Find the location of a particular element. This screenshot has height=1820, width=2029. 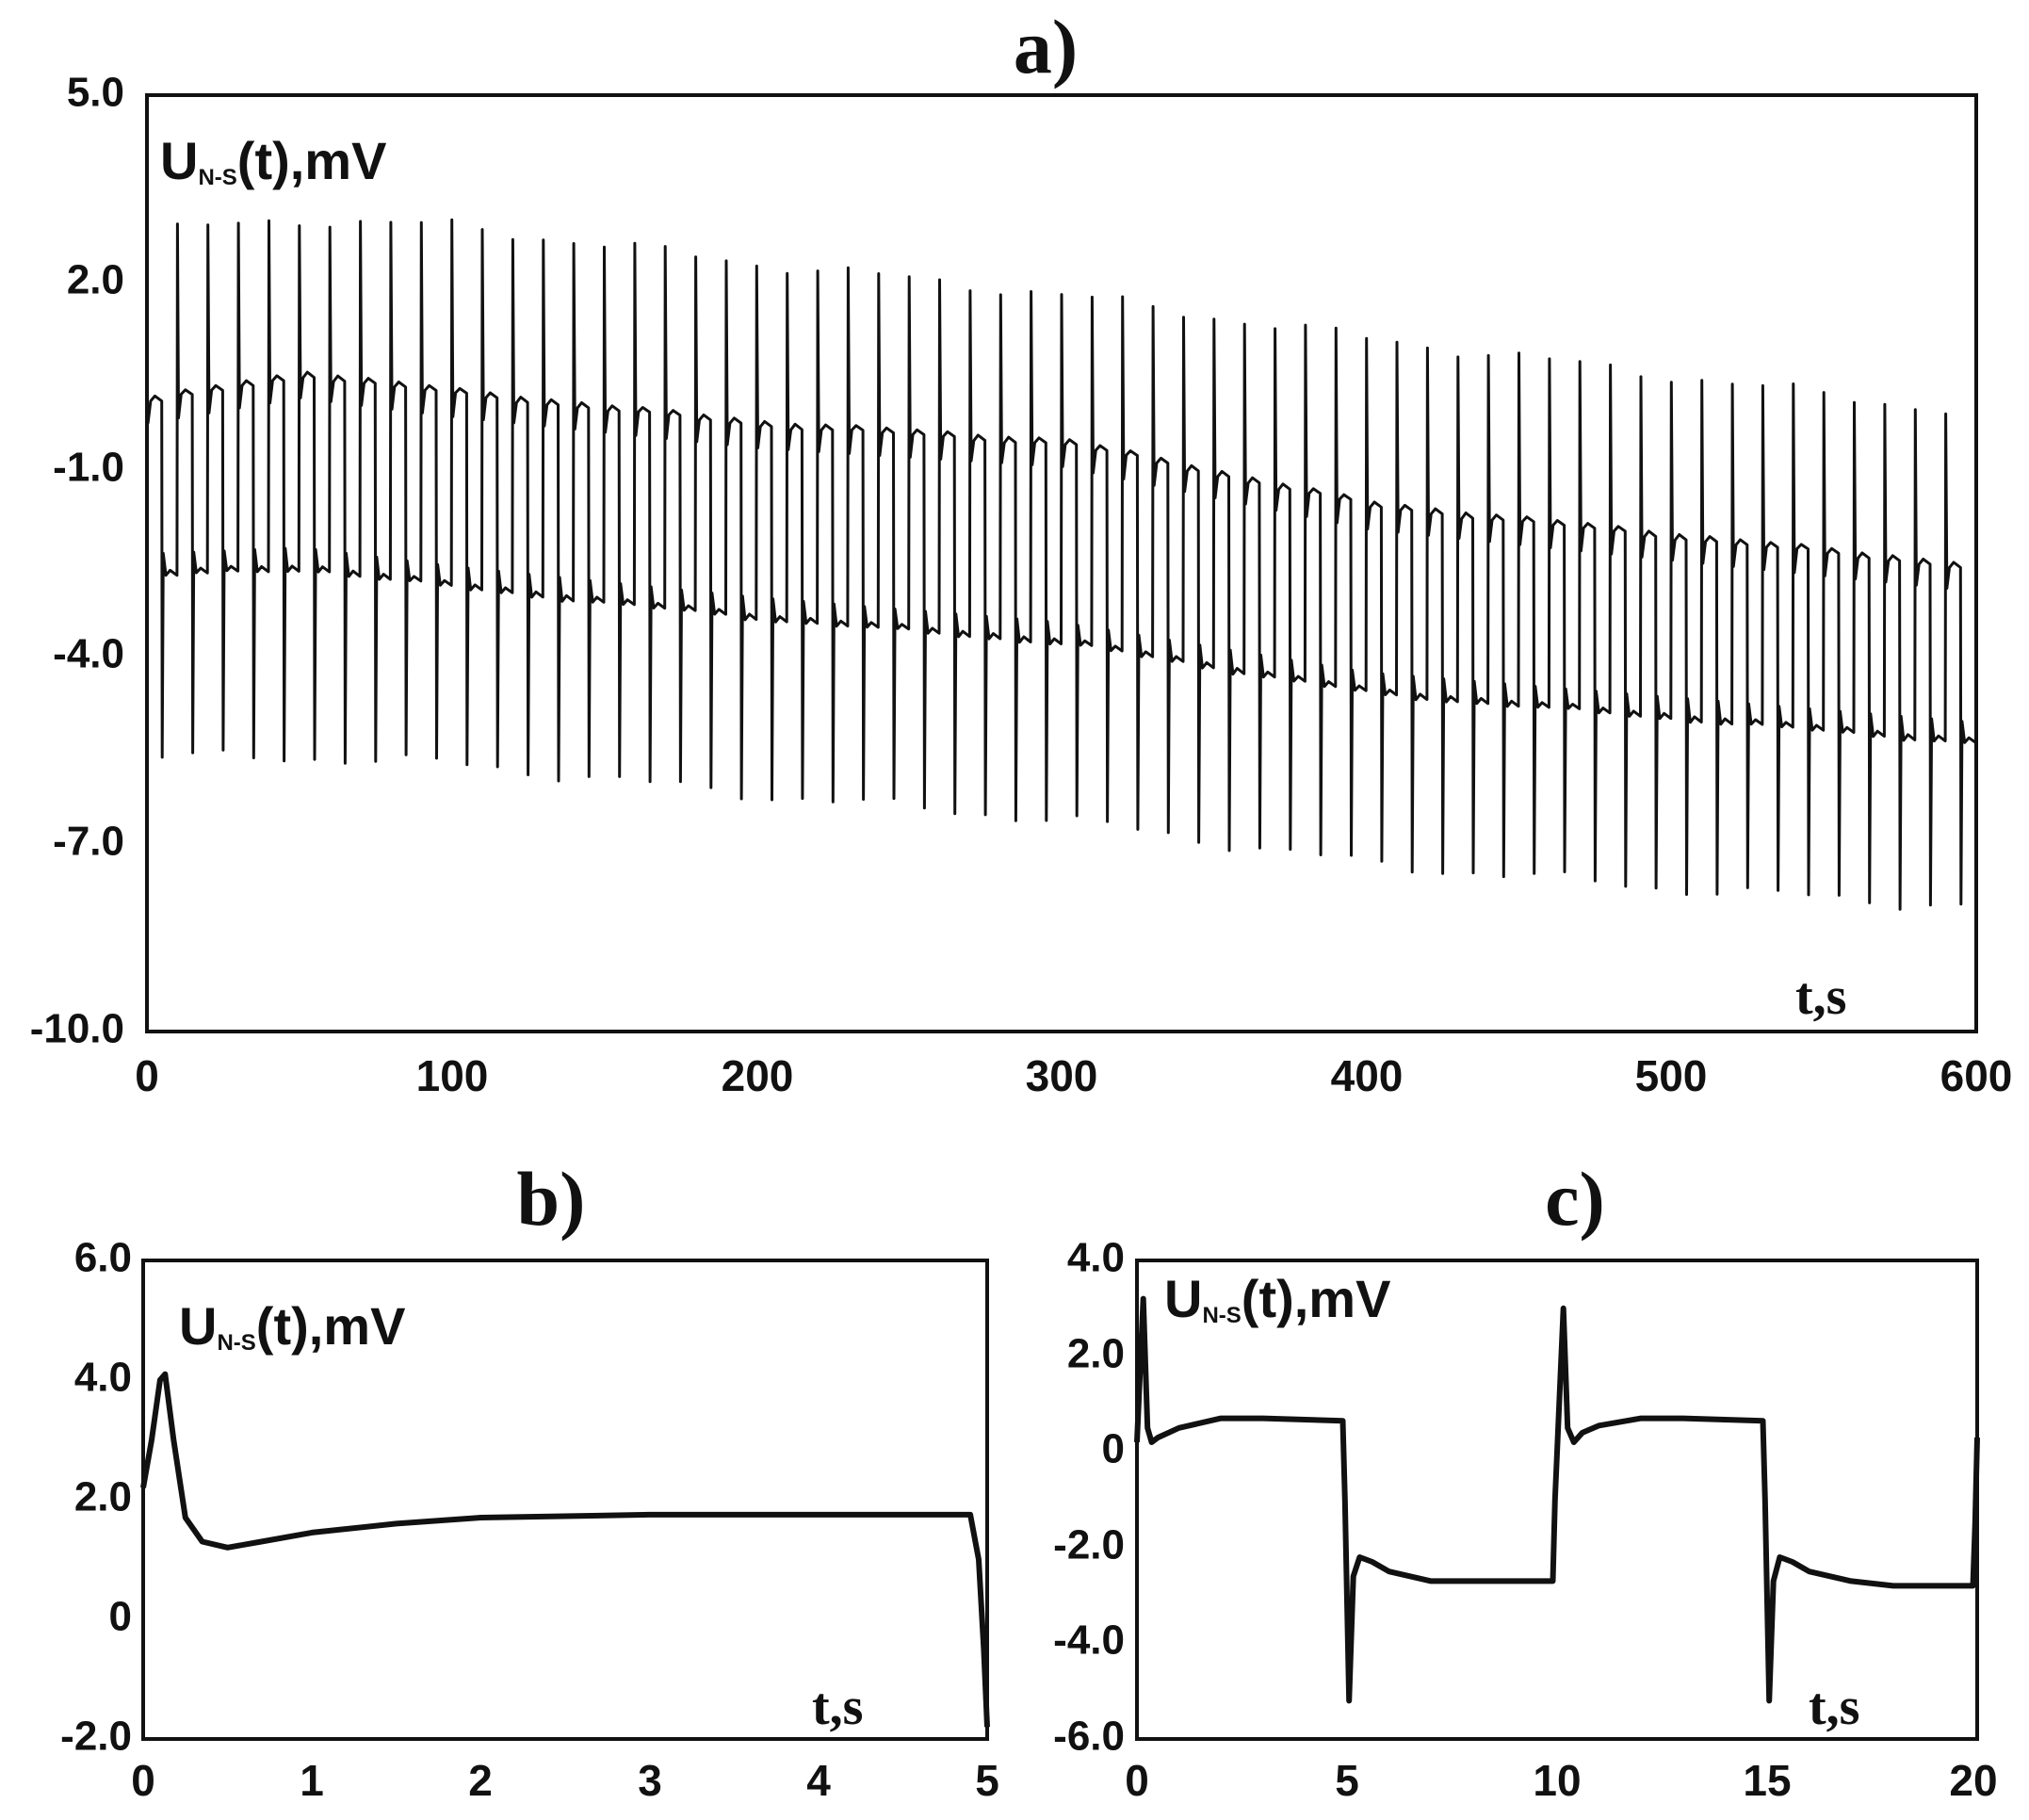

panel-b-y-axis-label: UN-S(t),mV is located at coordinates (292, 1326).